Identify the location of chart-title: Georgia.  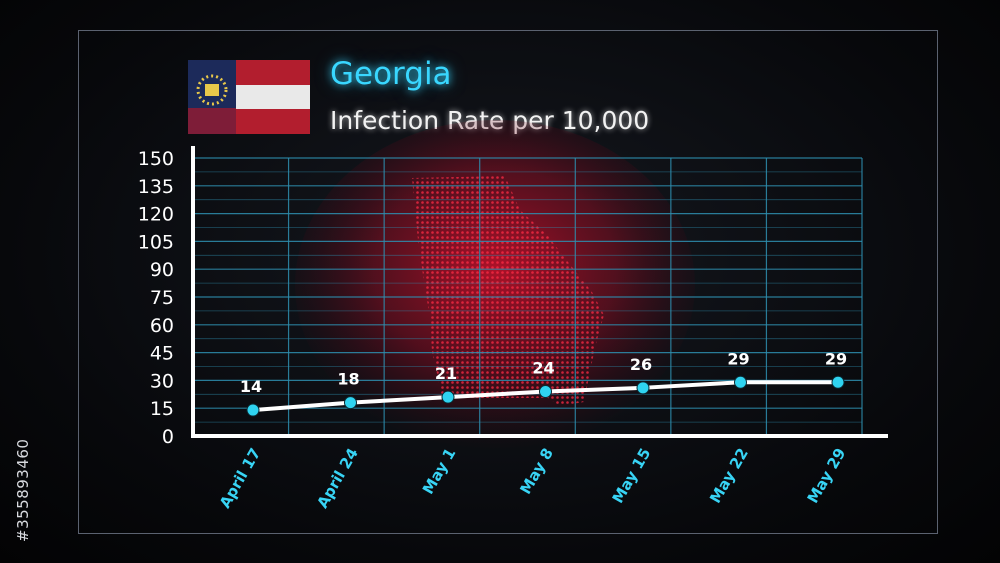
(391, 74).